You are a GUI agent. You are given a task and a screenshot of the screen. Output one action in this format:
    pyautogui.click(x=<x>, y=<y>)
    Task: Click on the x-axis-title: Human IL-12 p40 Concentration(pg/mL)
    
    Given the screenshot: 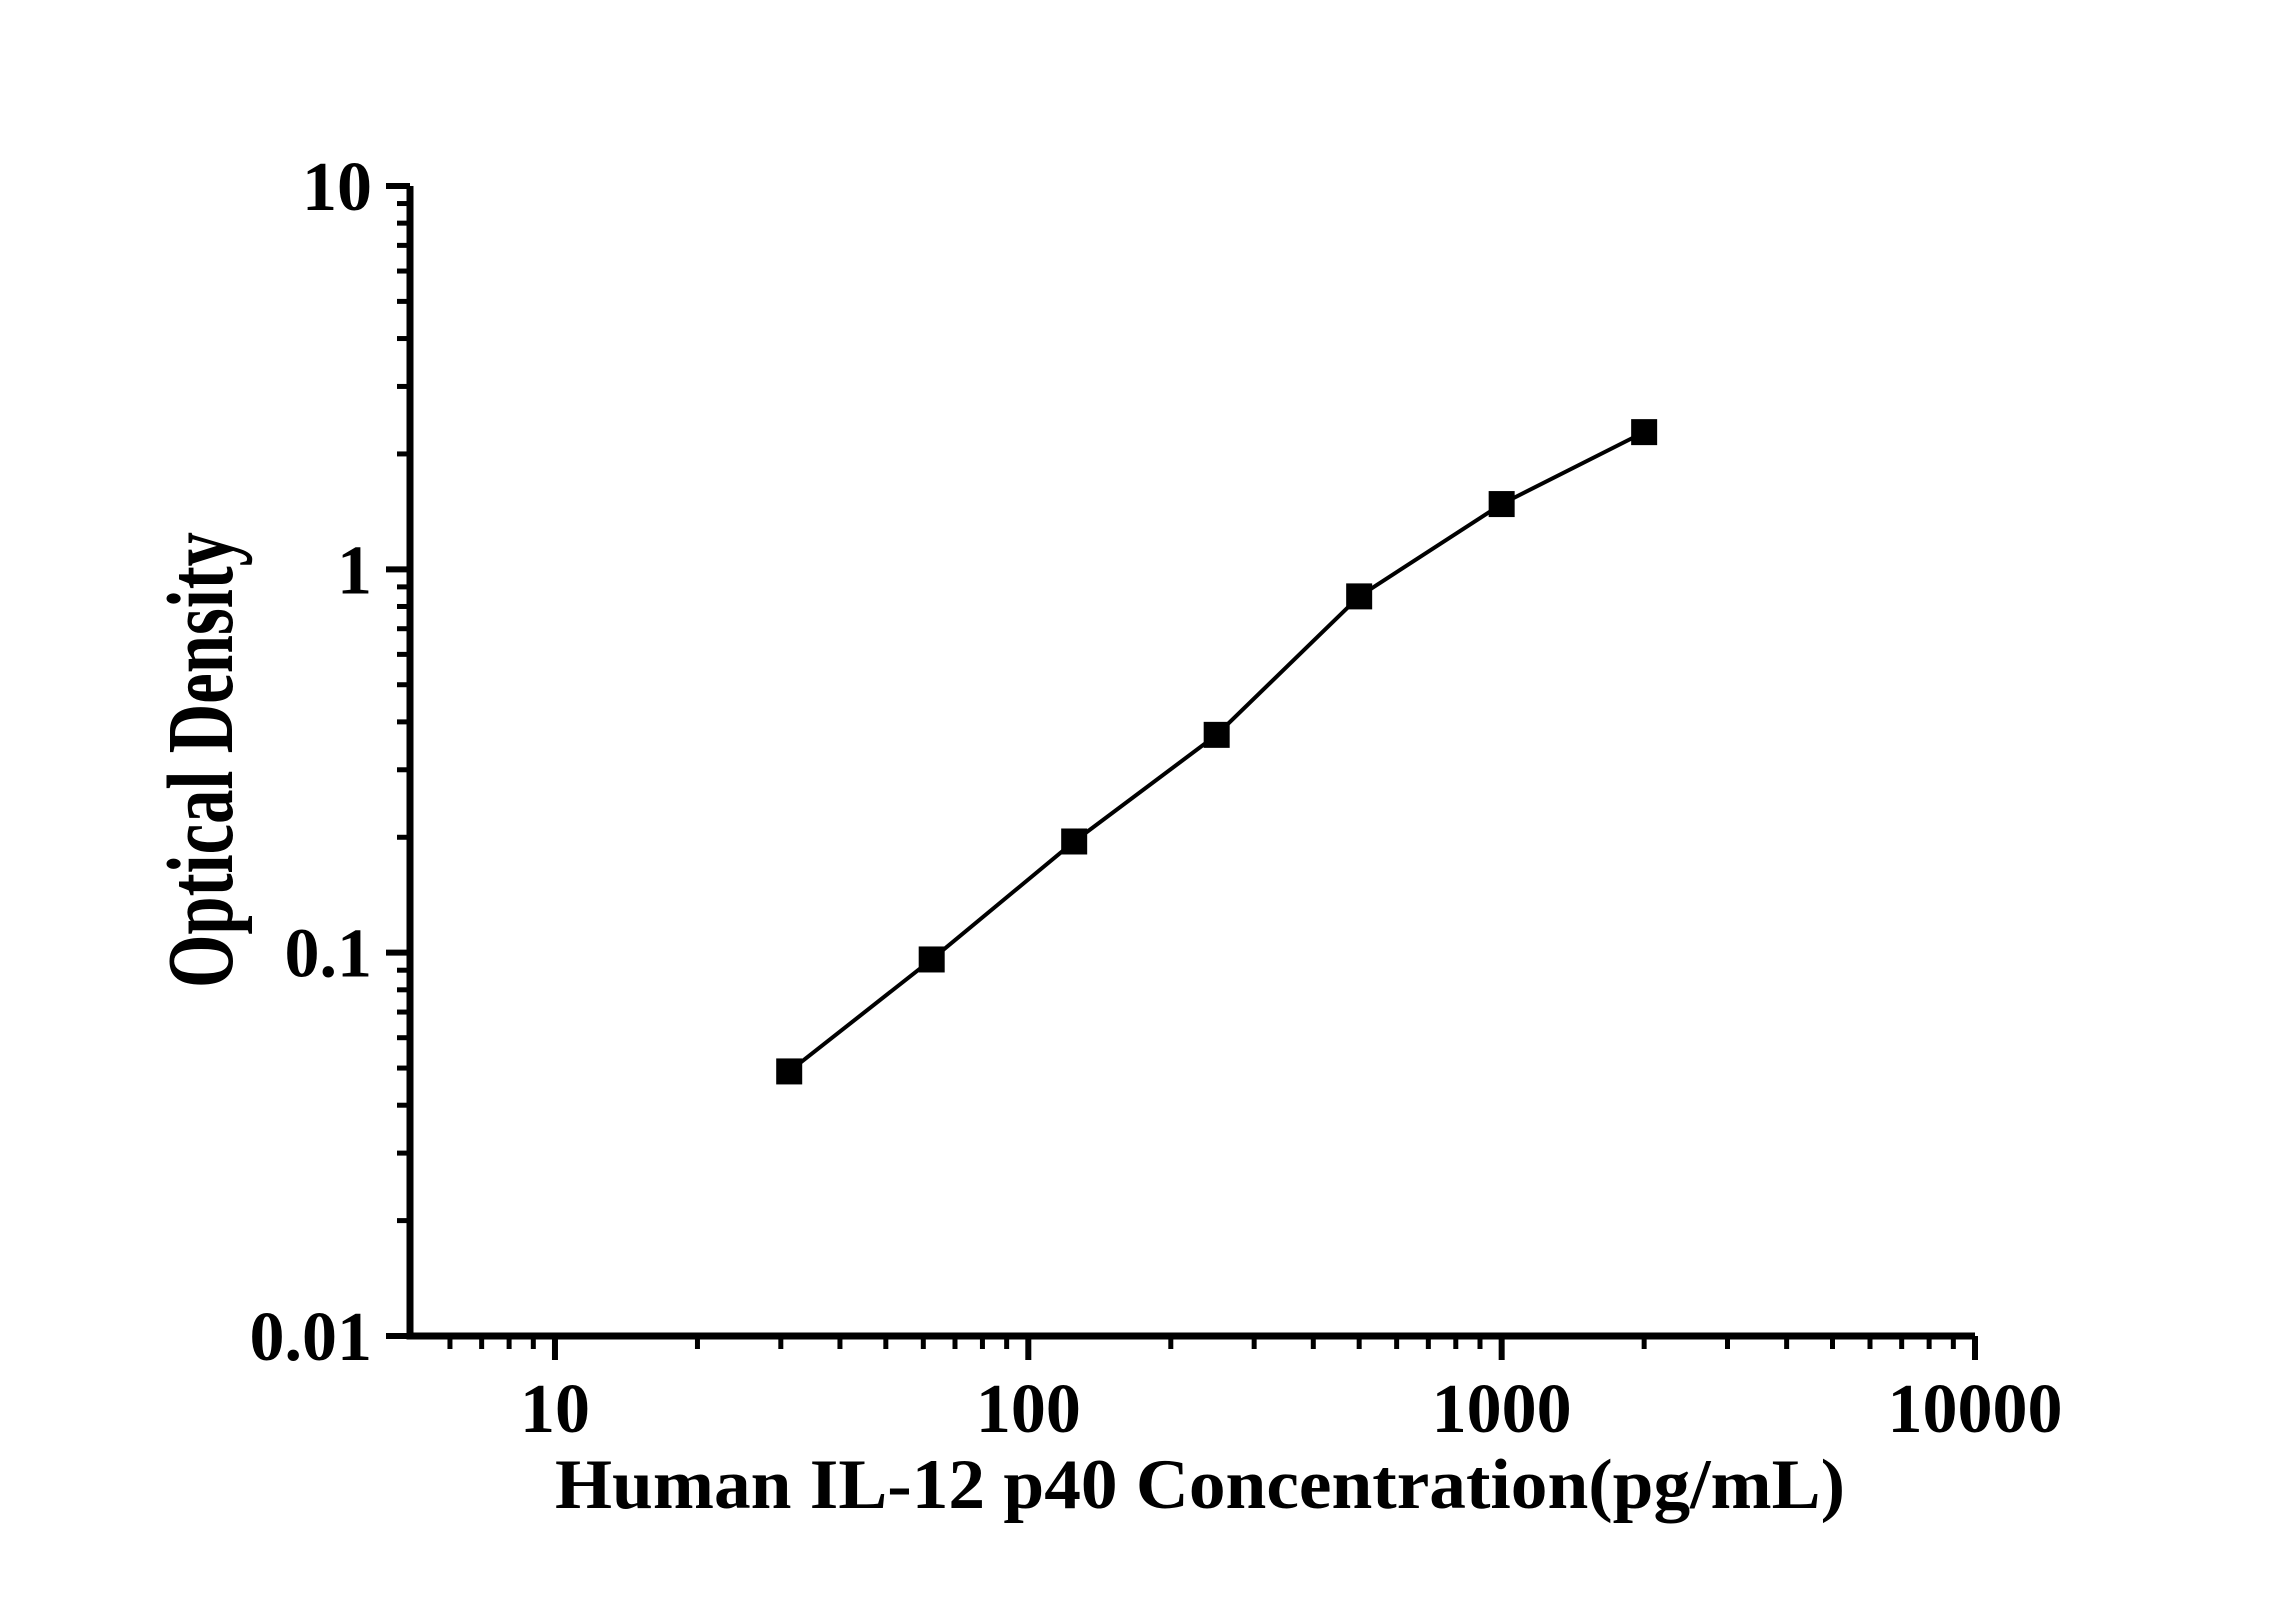 What is the action you would take?
    pyautogui.click(x=1200, y=1485)
    